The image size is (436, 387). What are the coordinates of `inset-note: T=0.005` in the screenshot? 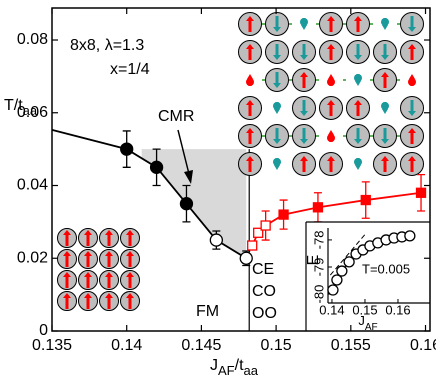 It's located at (386, 268).